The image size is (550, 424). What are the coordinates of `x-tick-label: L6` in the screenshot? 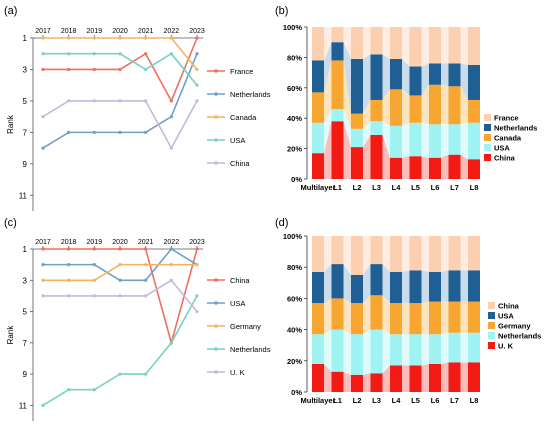 It's located at (435, 400).